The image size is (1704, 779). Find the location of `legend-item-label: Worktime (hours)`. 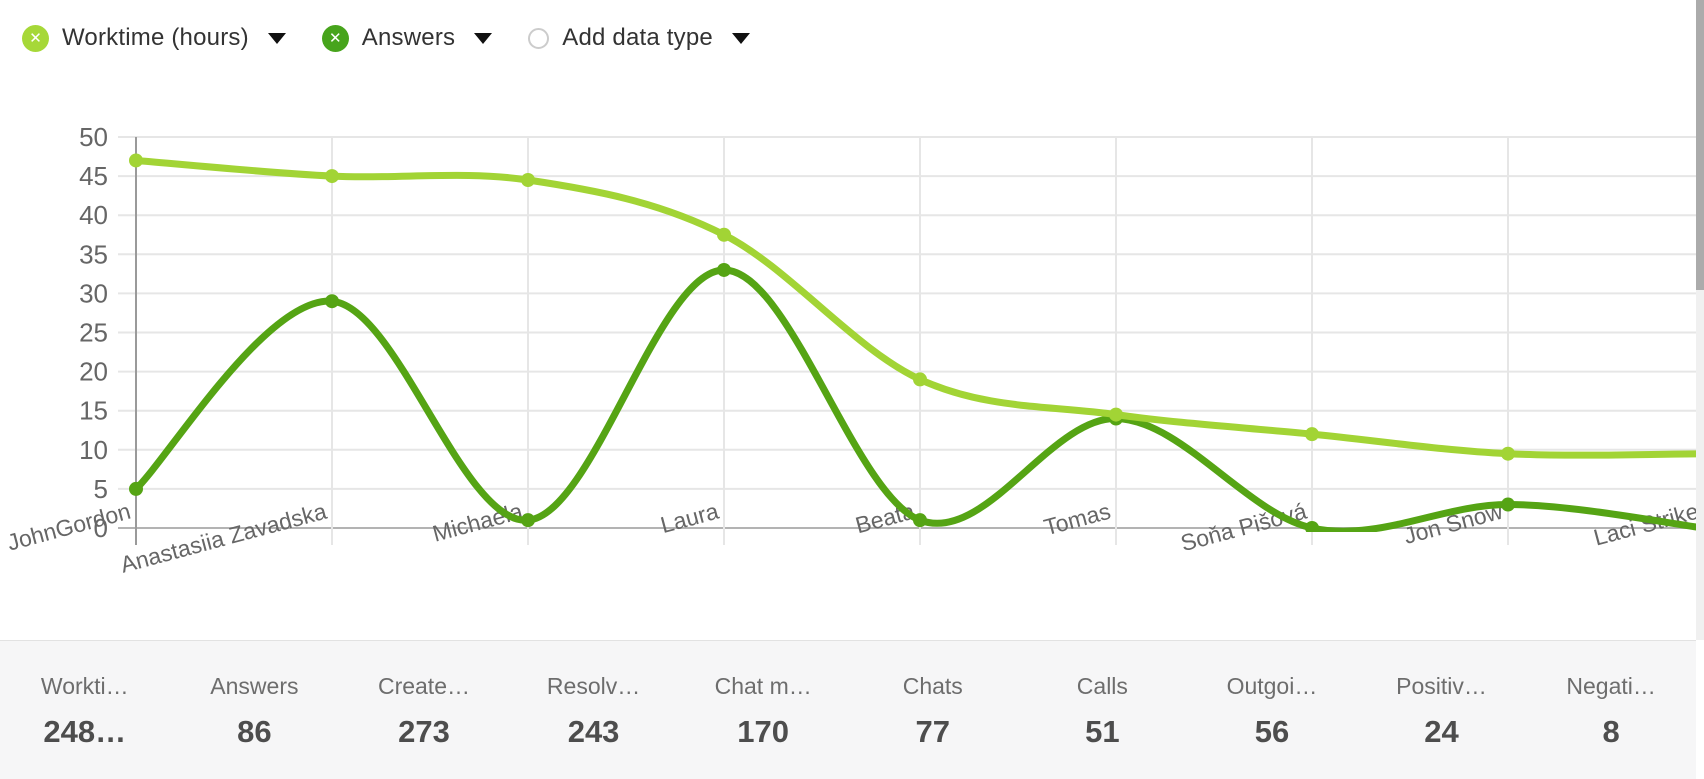

legend-item-label: Worktime (hours) is located at coordinates (155, 37).